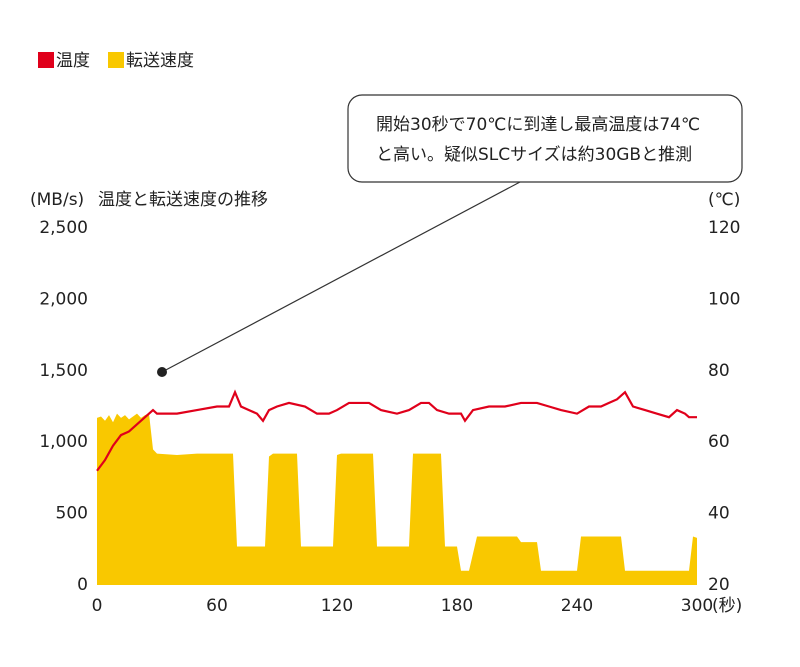  Describe the element at coordinates (72, 514) in the screenshot. I see `y-tick-label: 500` at that location.